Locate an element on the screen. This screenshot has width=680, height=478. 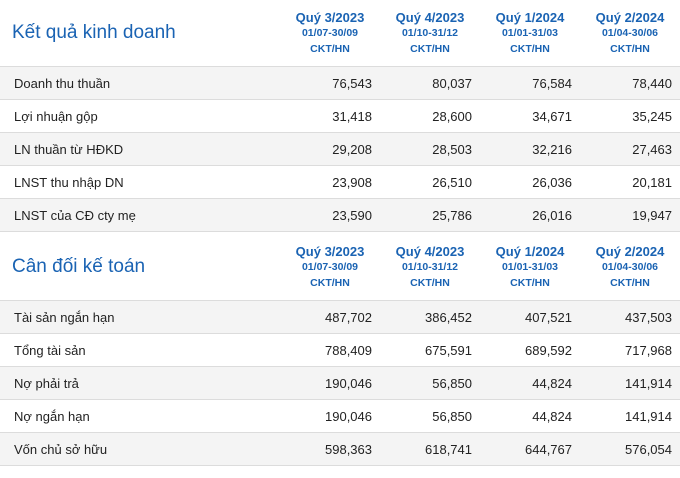
row-value: 20,181 is located at coordinates (652, 182).